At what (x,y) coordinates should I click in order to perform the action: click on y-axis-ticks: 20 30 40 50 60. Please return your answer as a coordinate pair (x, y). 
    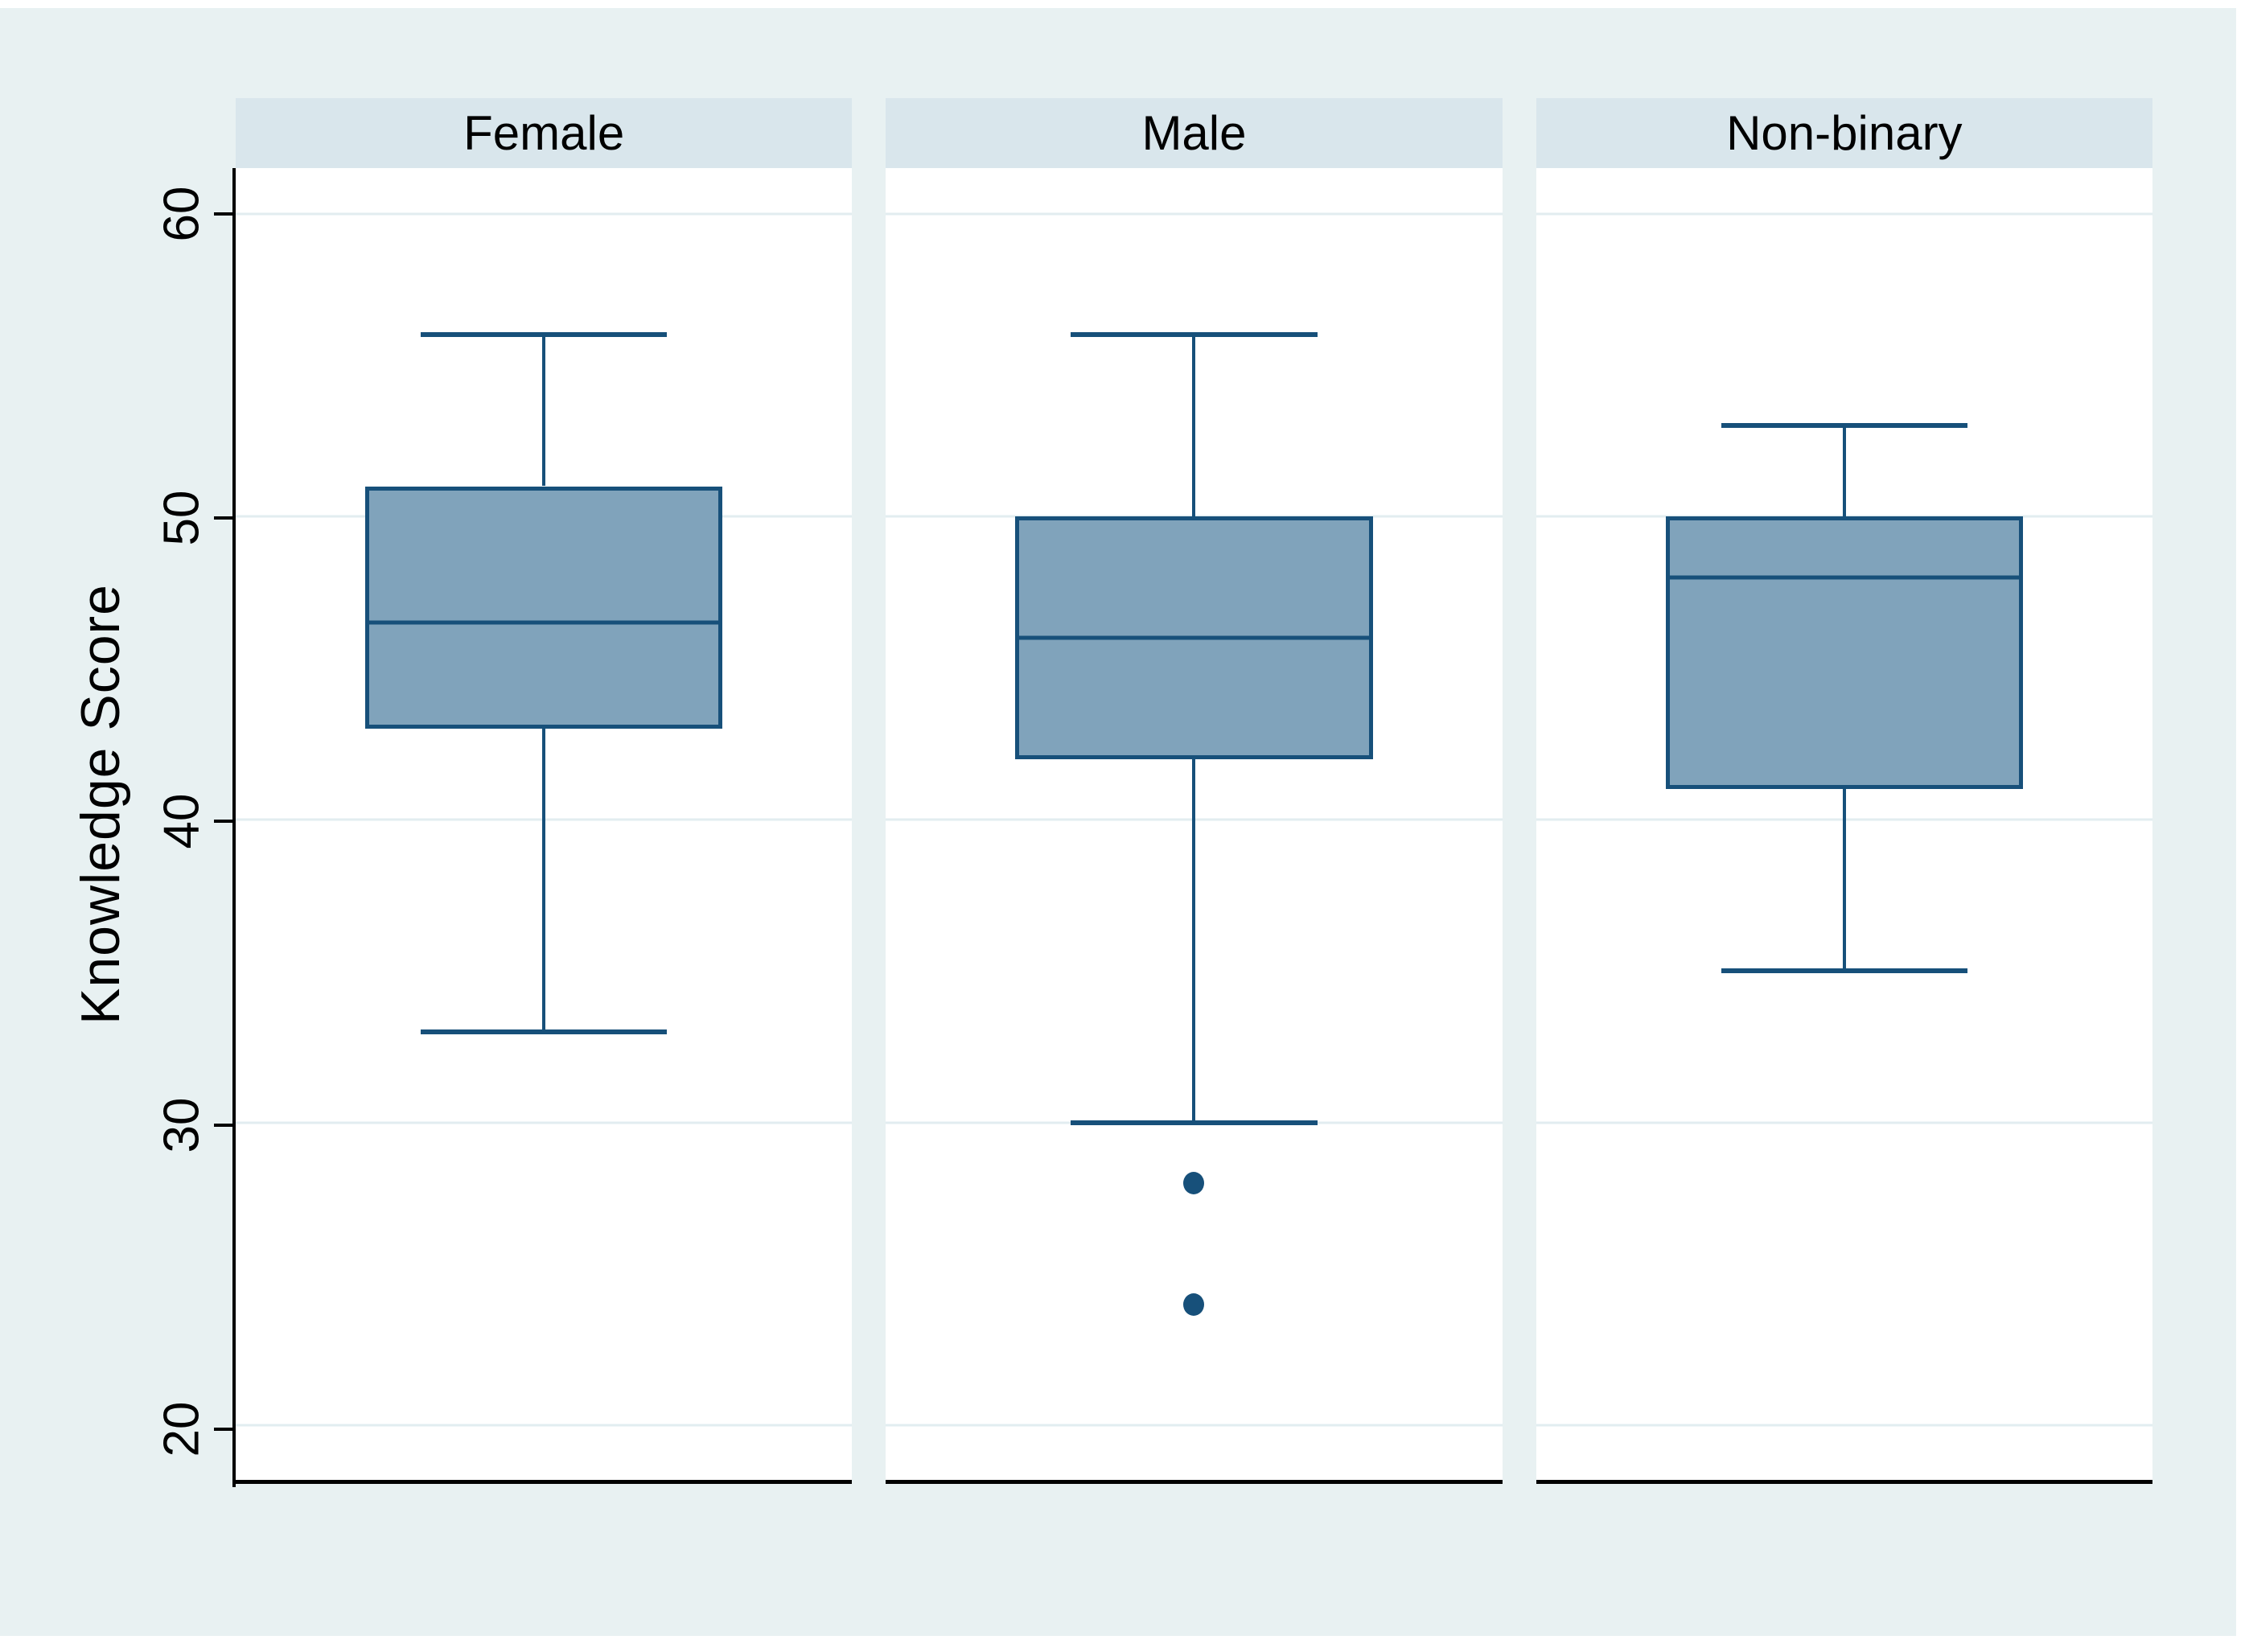
    Looking at the image, I should click on (117, 826).